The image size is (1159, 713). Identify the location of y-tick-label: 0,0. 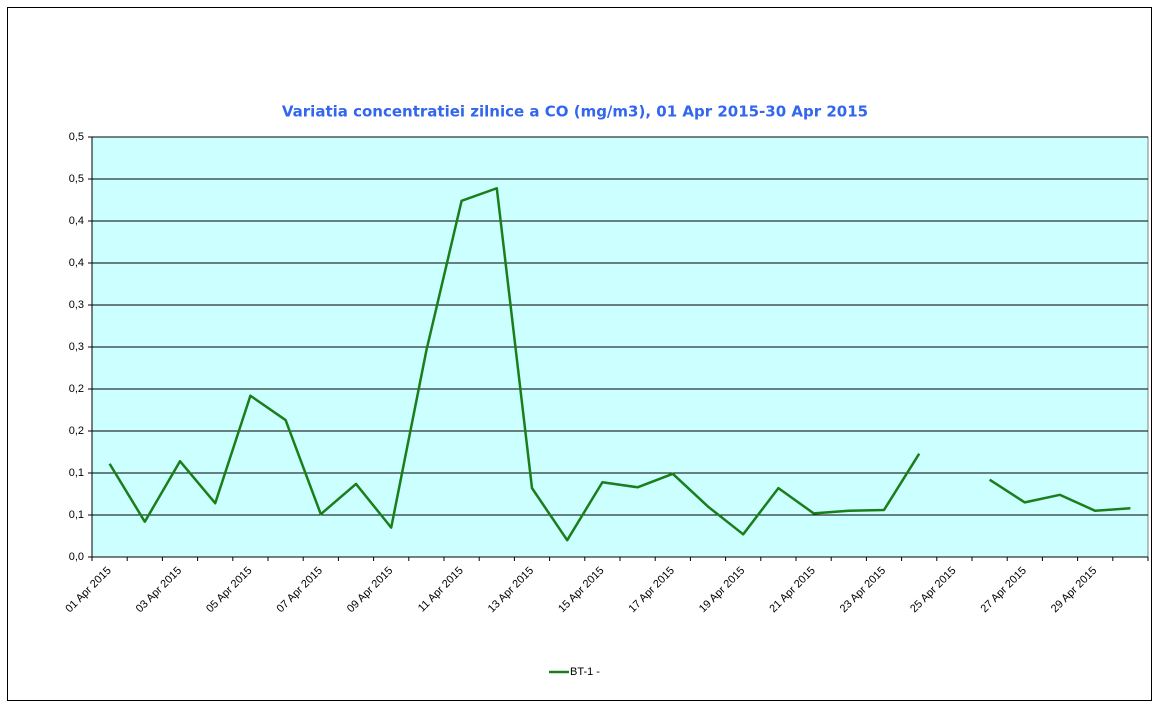
(76, 557).